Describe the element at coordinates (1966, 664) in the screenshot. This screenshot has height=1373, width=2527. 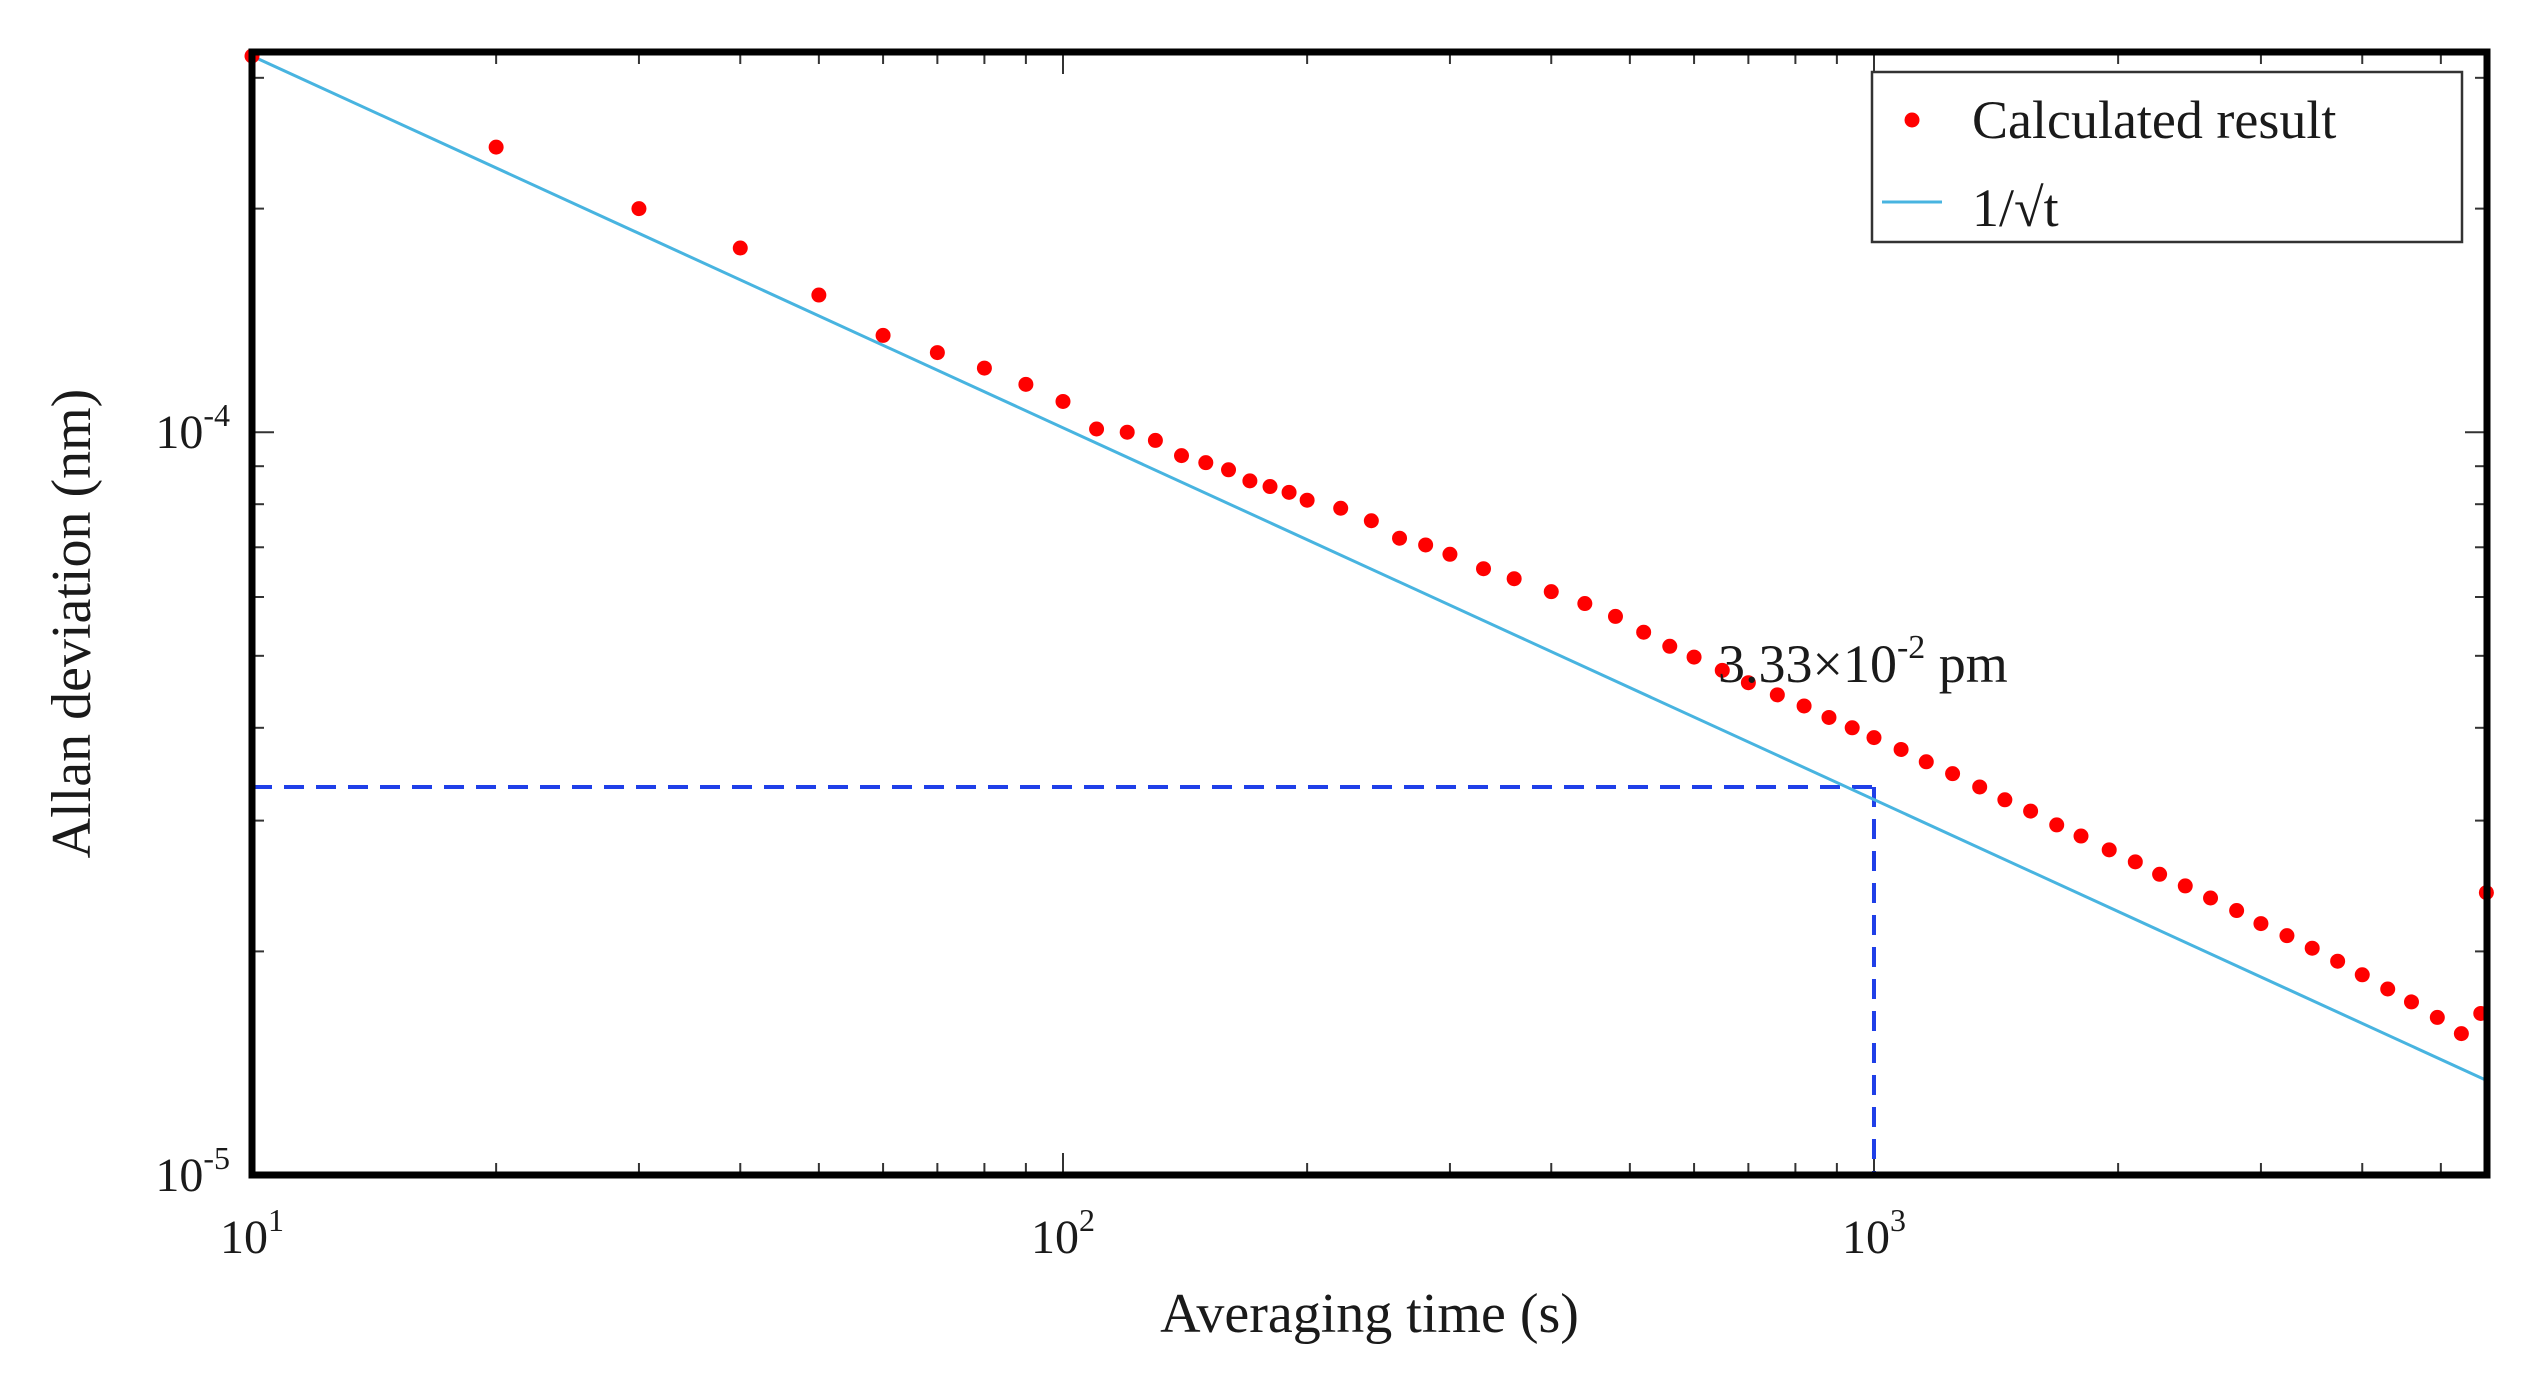
I see `annotation-unit: pm` at that location.